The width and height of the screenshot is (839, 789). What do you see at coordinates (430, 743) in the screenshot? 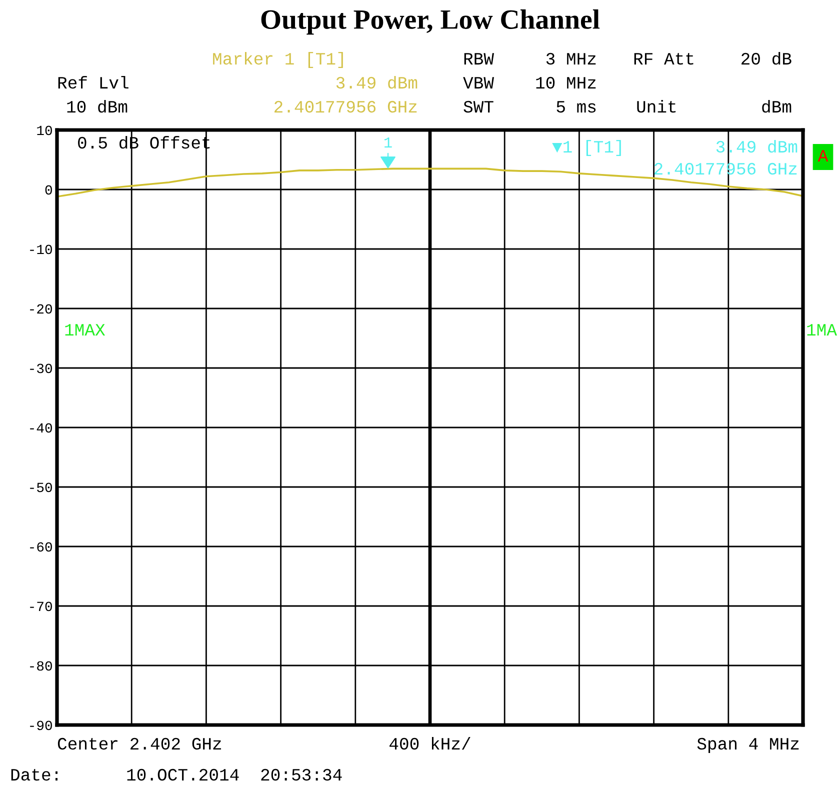
I see `text: 400 kHz/` at bounding box center [430, 743].